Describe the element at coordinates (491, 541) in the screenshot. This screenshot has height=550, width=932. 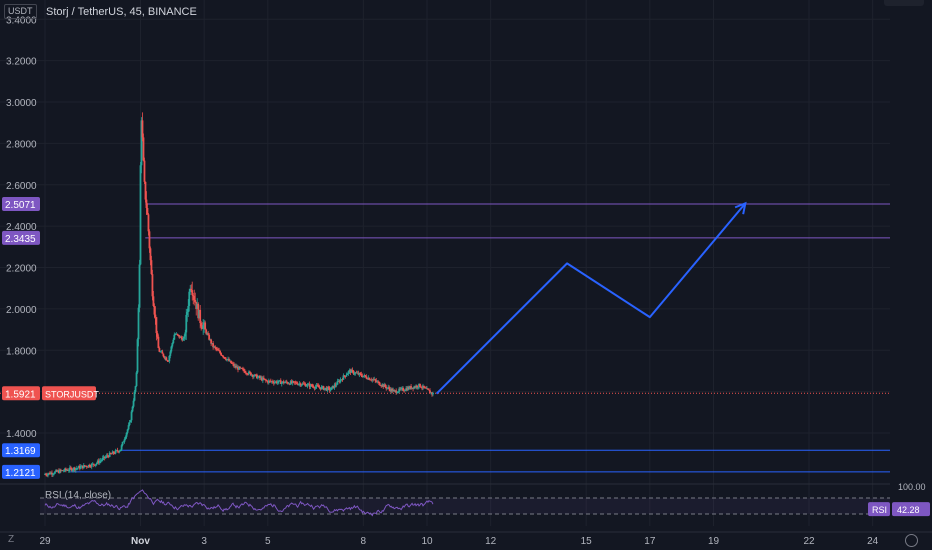
I see `x-tick-label: 12` at that location.